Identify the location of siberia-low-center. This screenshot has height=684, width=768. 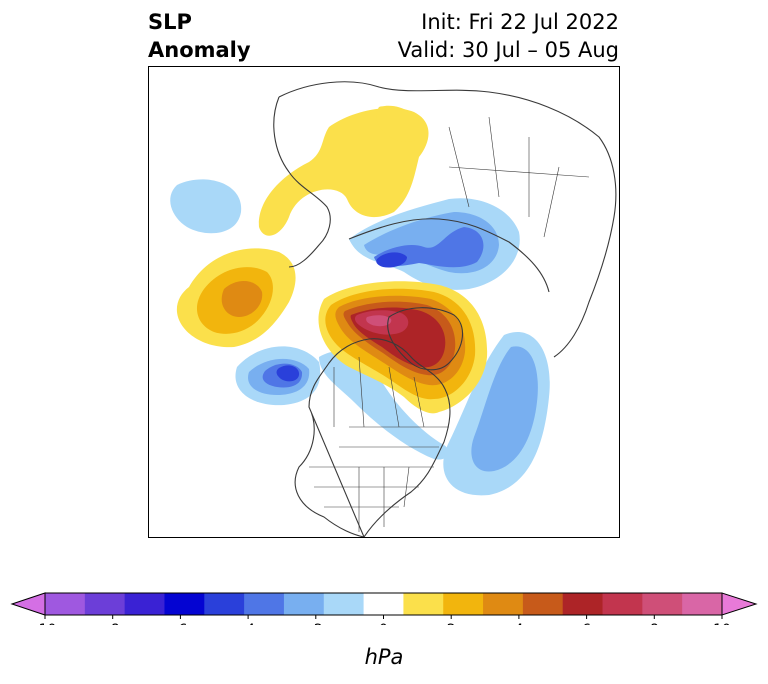
(391, 260).